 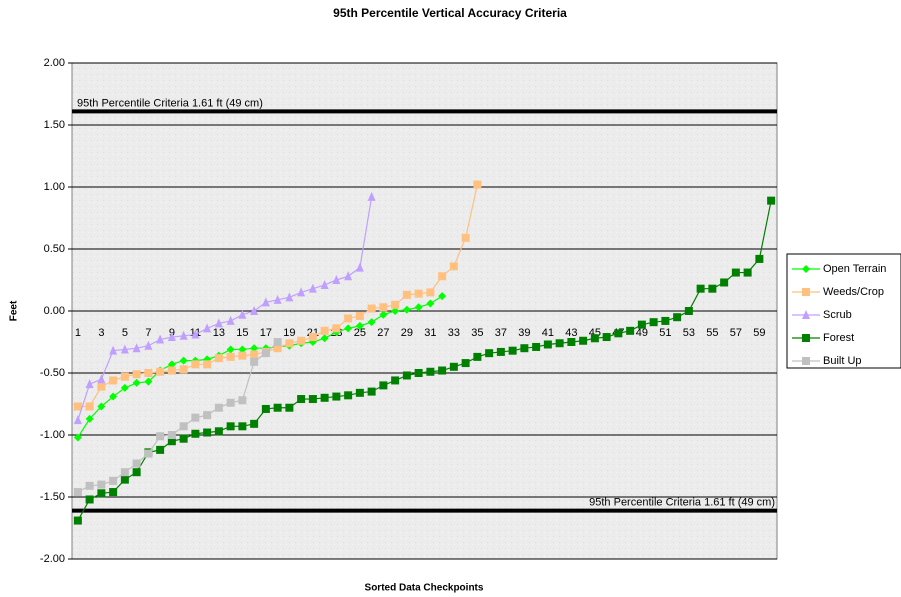 I want to click on x-tick-label: 35, so click(x=477, y=333).